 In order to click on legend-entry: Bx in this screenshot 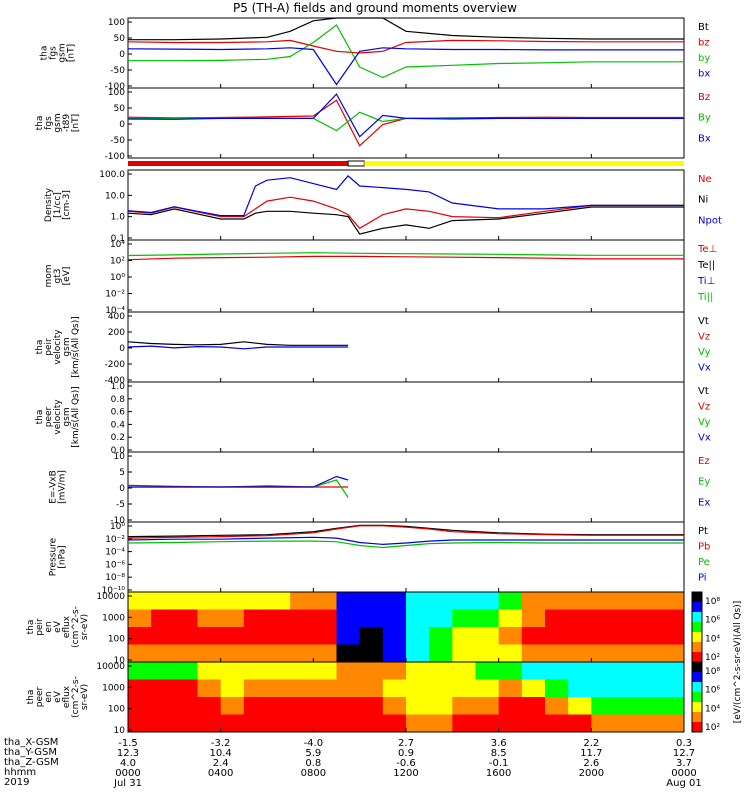, I will do `click(704, 138)`.